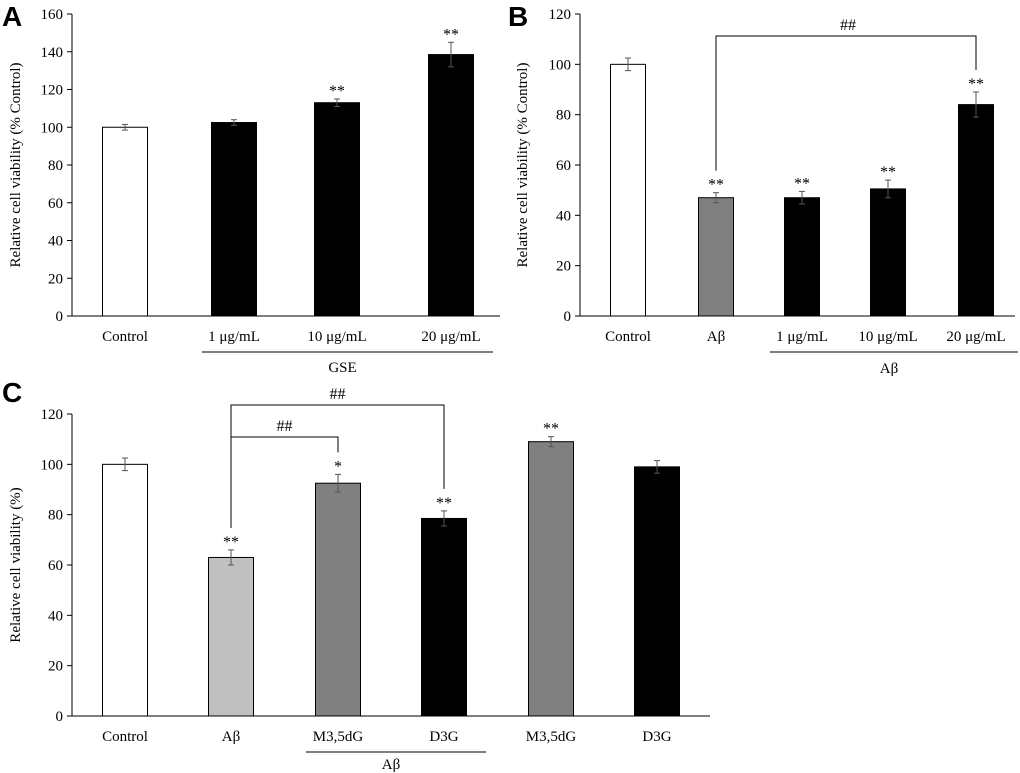 The width and height of the screenshot is (1020, 773). I want to click on panel-b-category-label: Aβ, so click(716, 337).